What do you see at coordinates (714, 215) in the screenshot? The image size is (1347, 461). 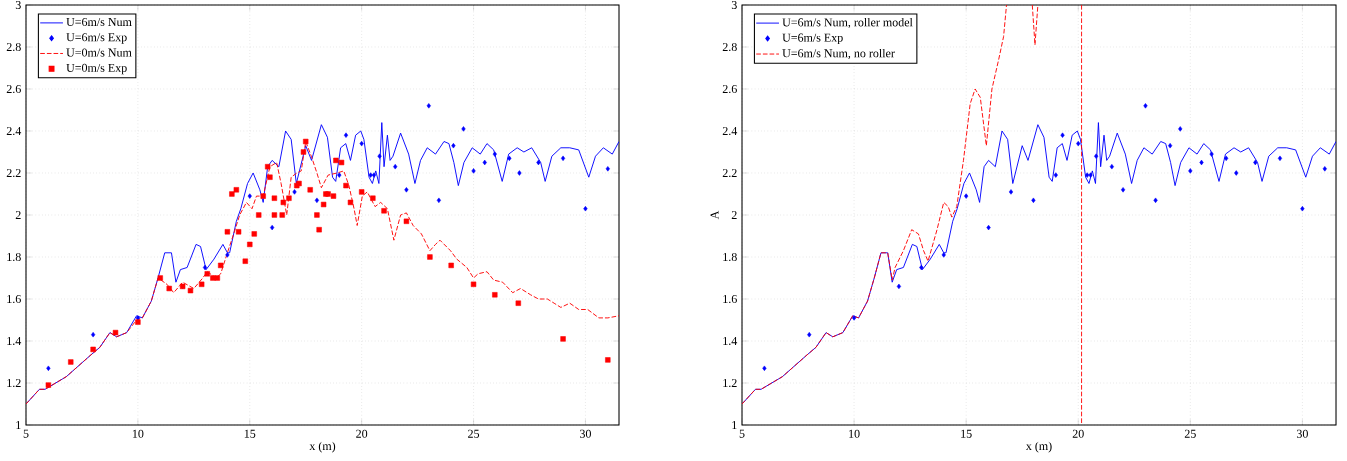 I see `y-axis-title: A` at bounding box center [714, 215].